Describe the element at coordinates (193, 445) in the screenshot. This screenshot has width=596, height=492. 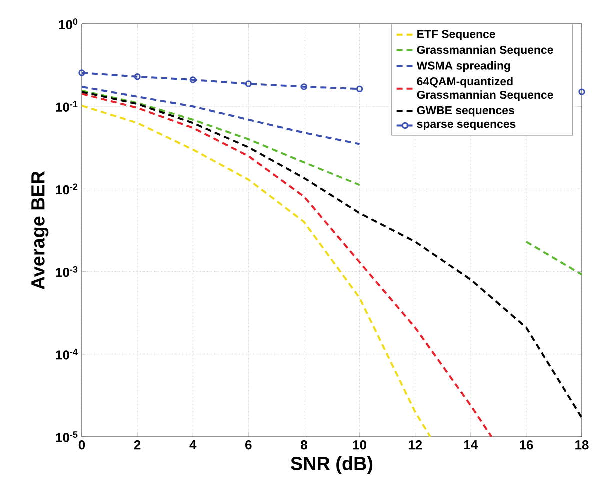
I see `x-tick-label: 4` at that location.